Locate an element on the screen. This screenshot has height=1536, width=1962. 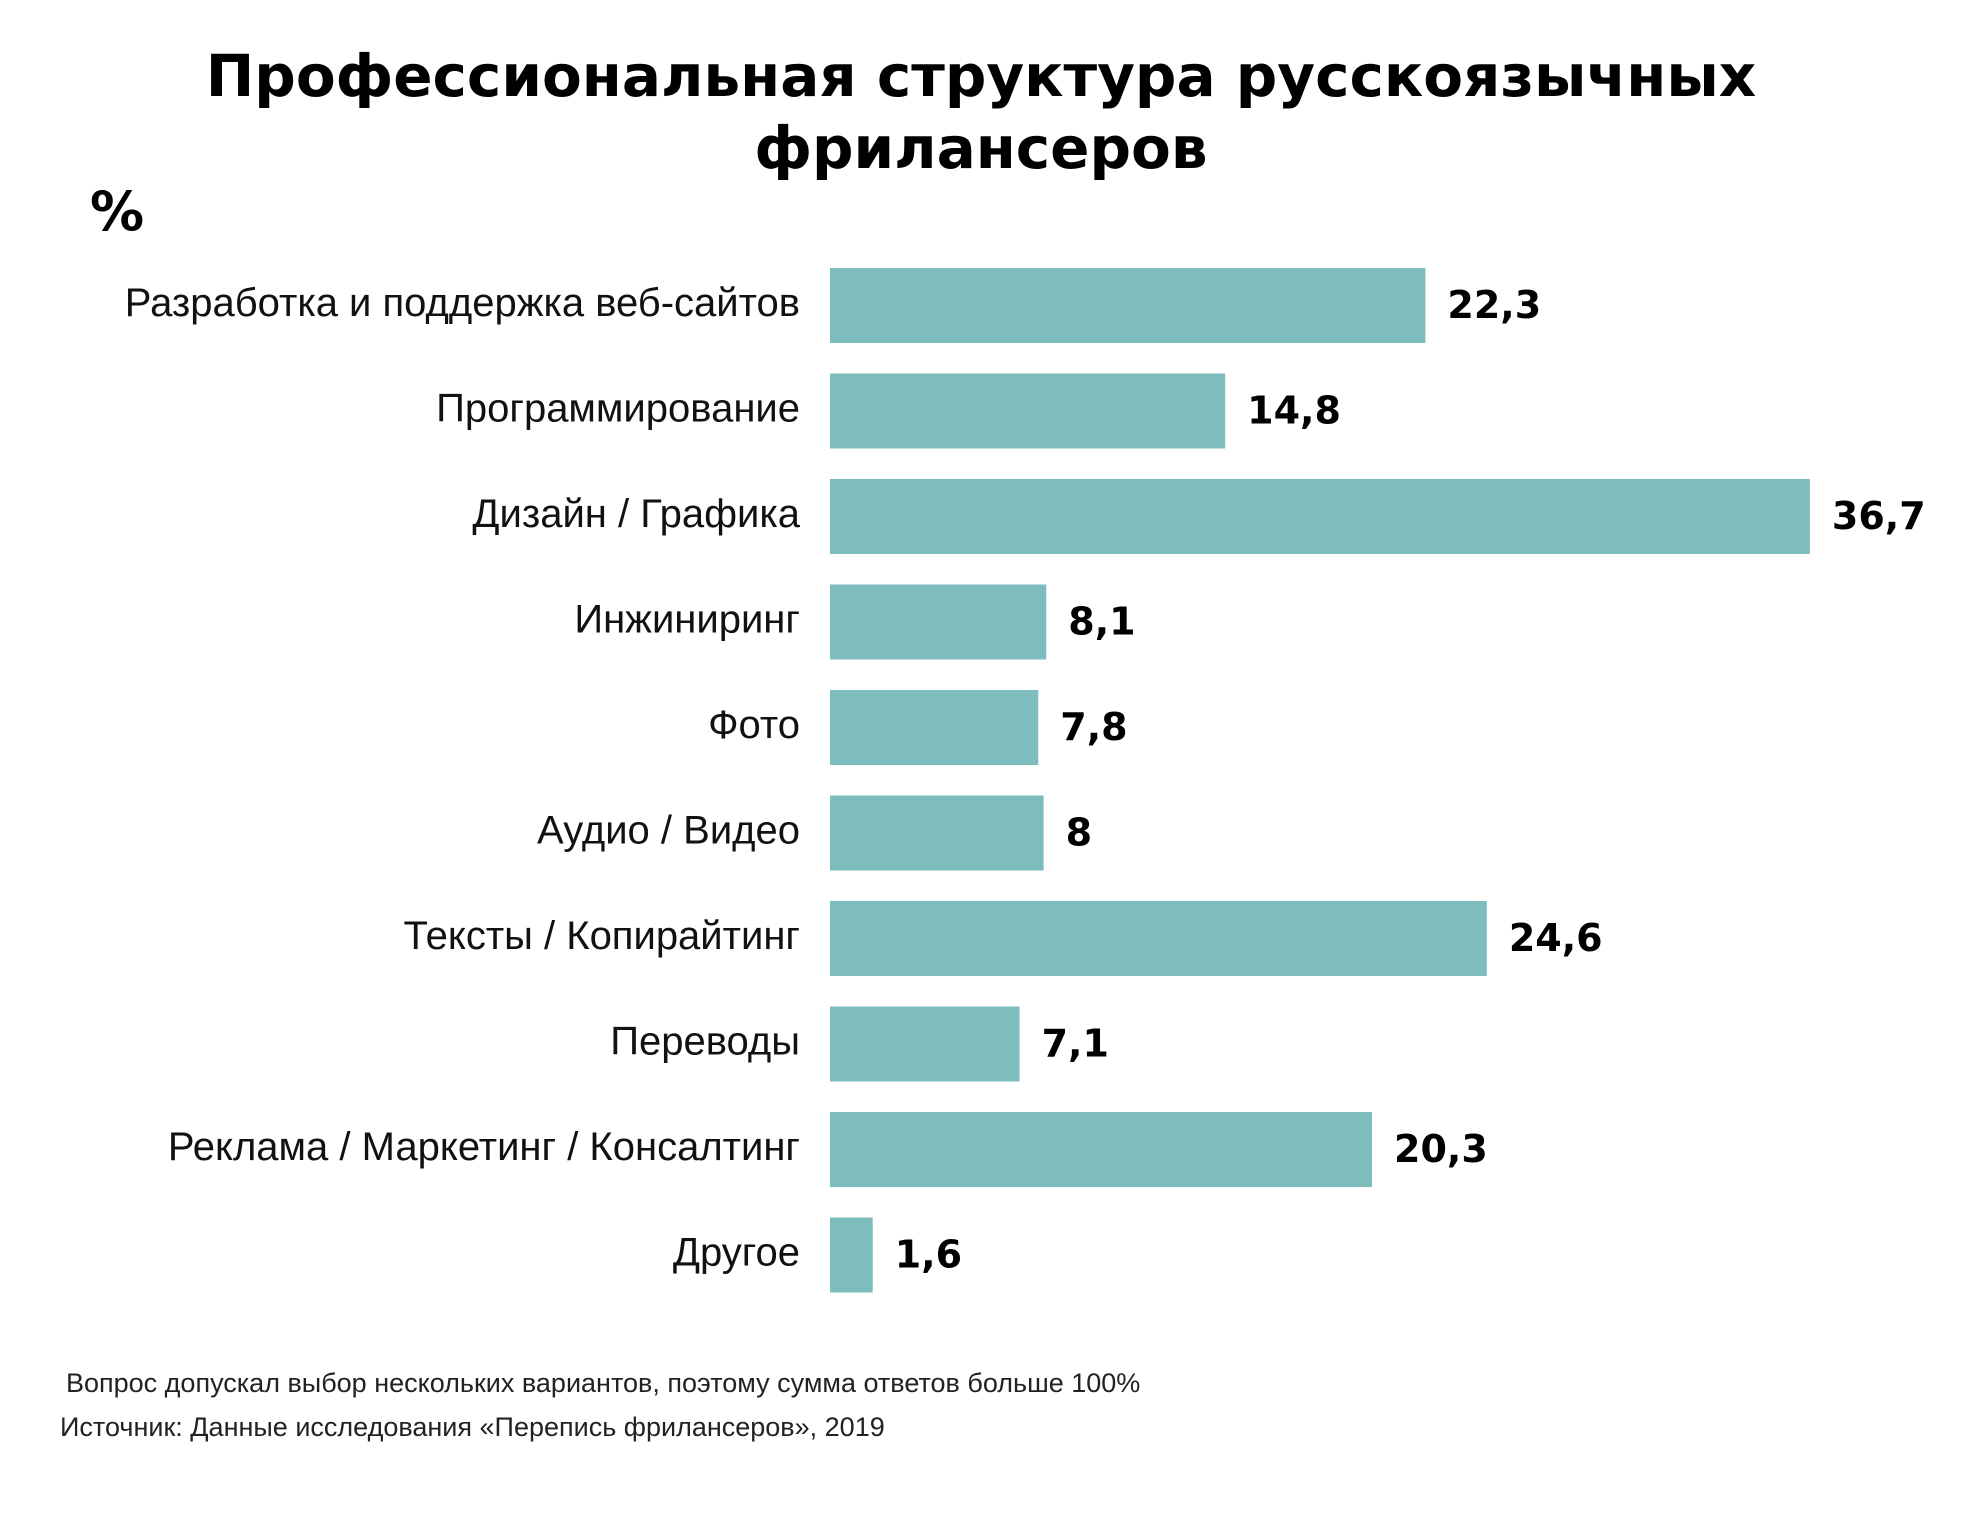
value-label-6: 24,6 is located at coordinates (1556, 938).